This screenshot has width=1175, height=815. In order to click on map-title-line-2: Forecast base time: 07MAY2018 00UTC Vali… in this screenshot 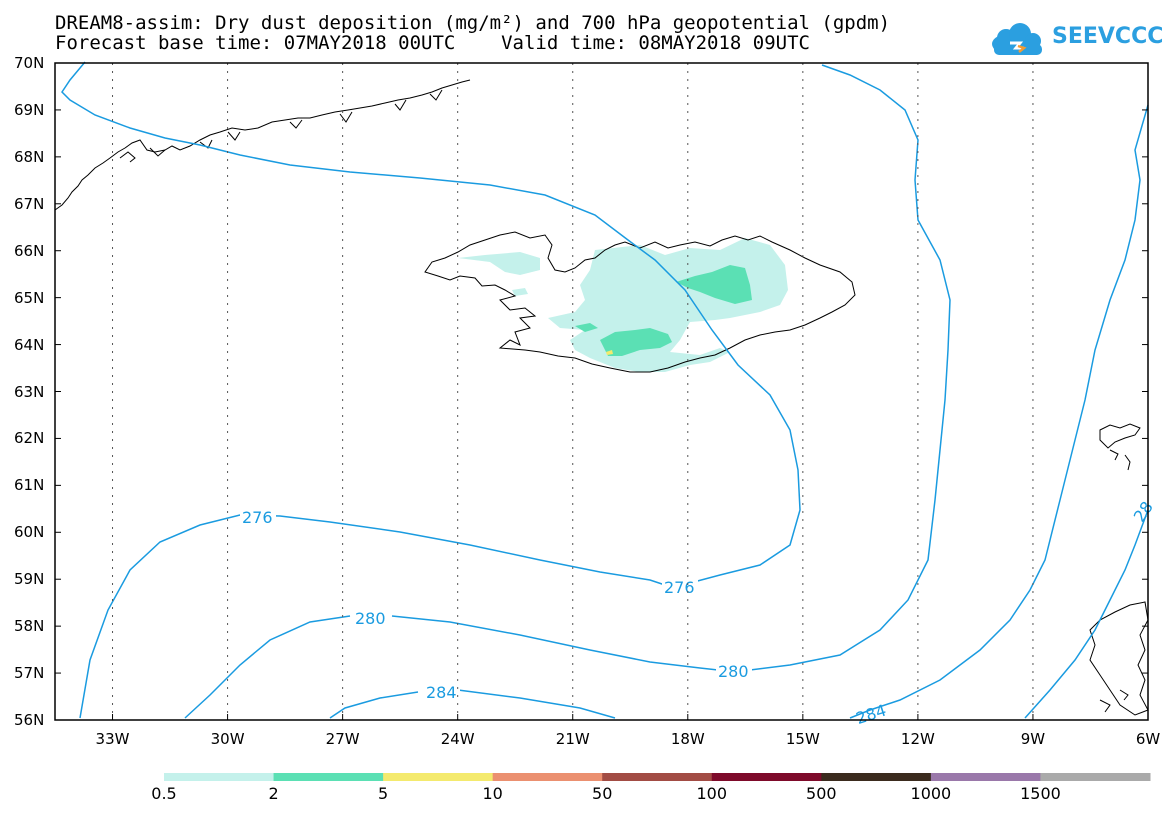, I will do `click(432, 43)`.